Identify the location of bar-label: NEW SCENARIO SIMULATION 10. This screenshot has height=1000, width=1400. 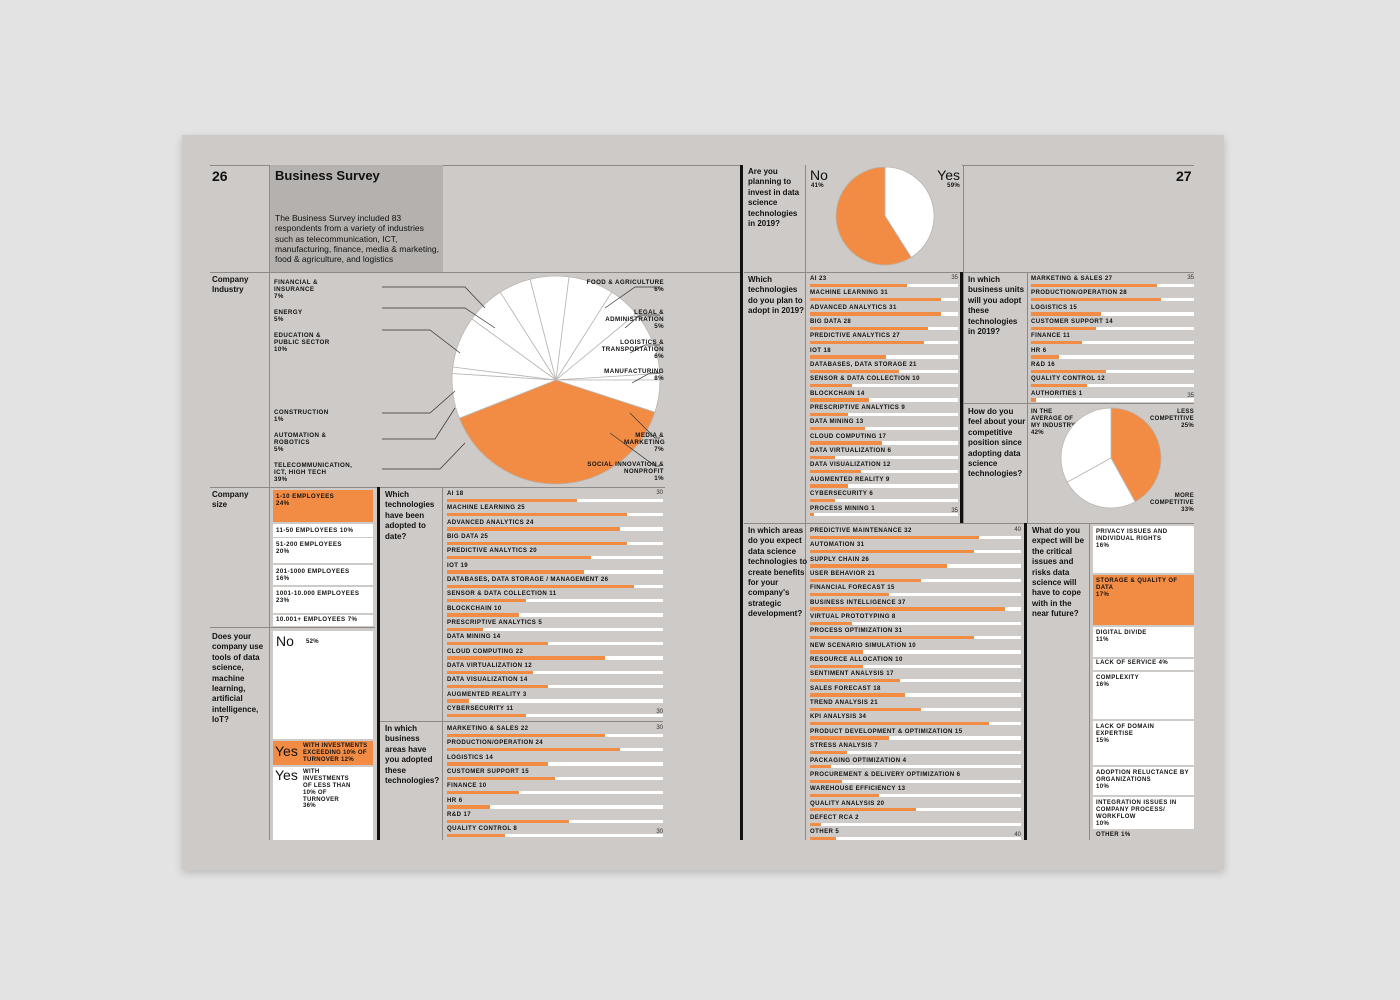
(863, 645).